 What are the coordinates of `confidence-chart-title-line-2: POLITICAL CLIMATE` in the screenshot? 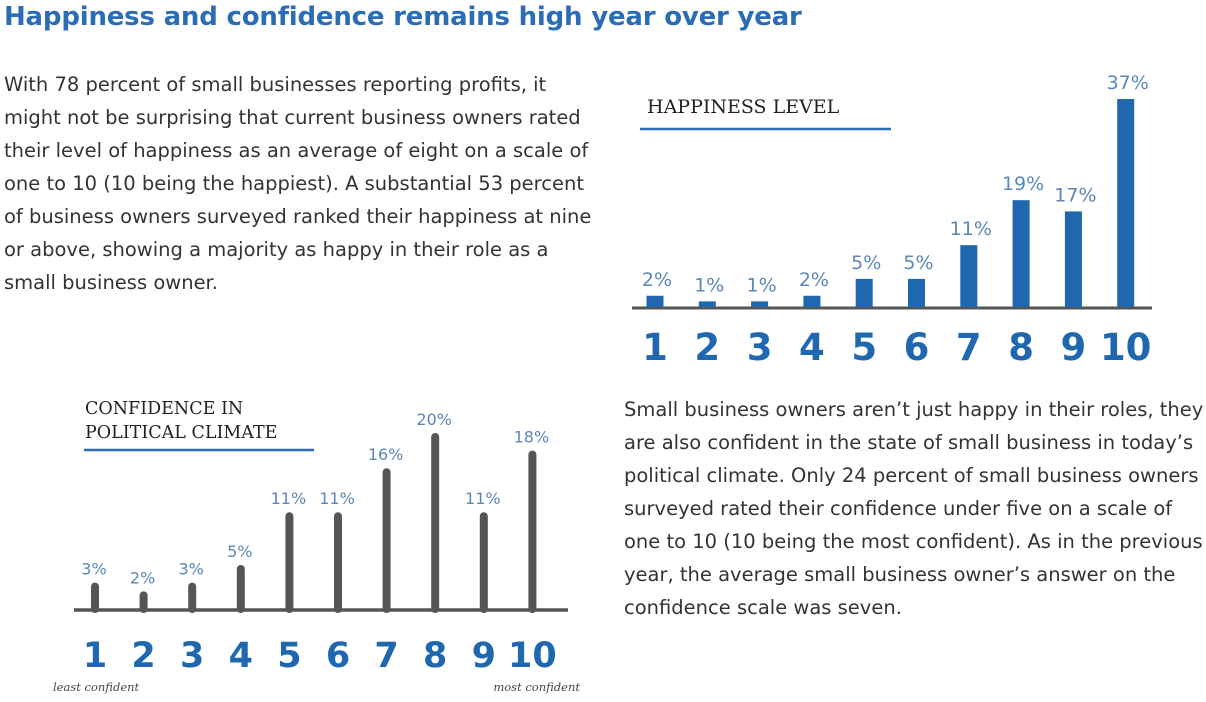 It's located at (181, 433).